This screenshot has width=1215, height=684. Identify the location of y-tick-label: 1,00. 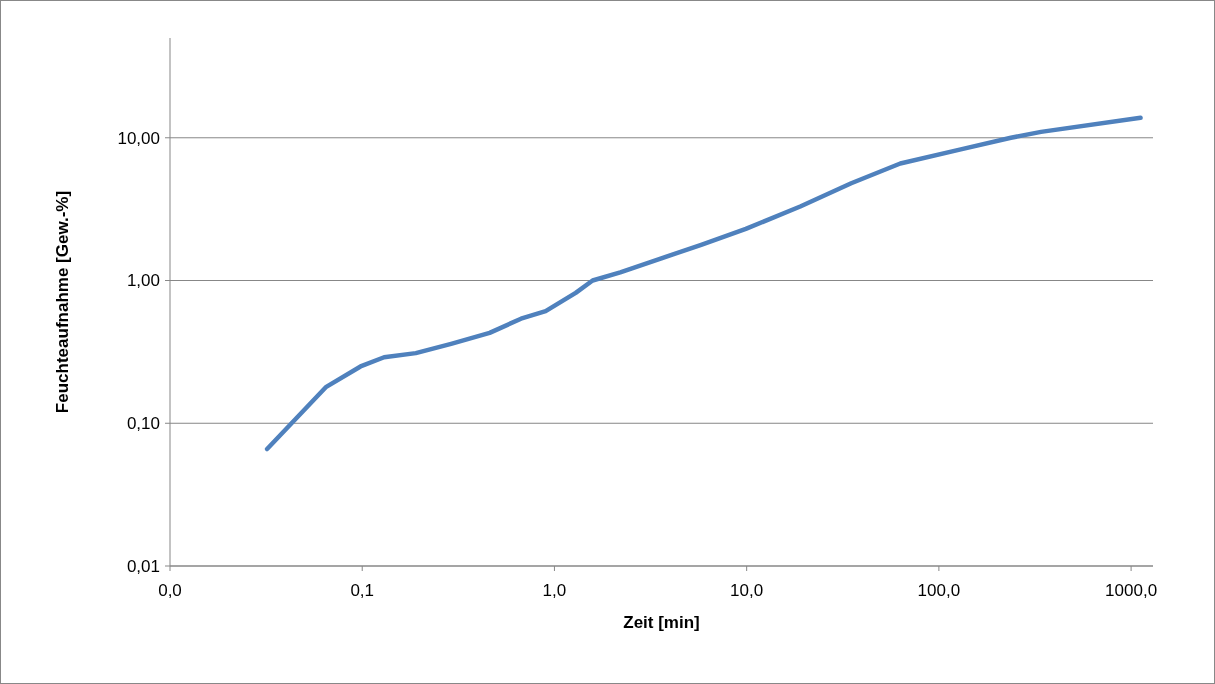
(143, 281).